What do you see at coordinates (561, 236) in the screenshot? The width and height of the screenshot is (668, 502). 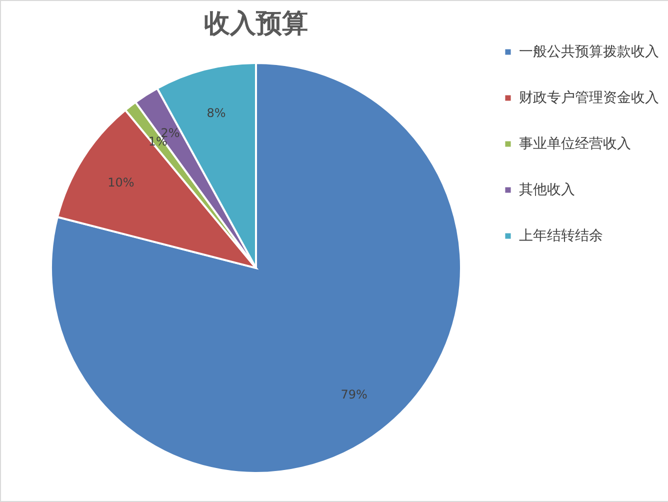 I see `legend-label: 上年结转结余` at bounding box center [561, 236].